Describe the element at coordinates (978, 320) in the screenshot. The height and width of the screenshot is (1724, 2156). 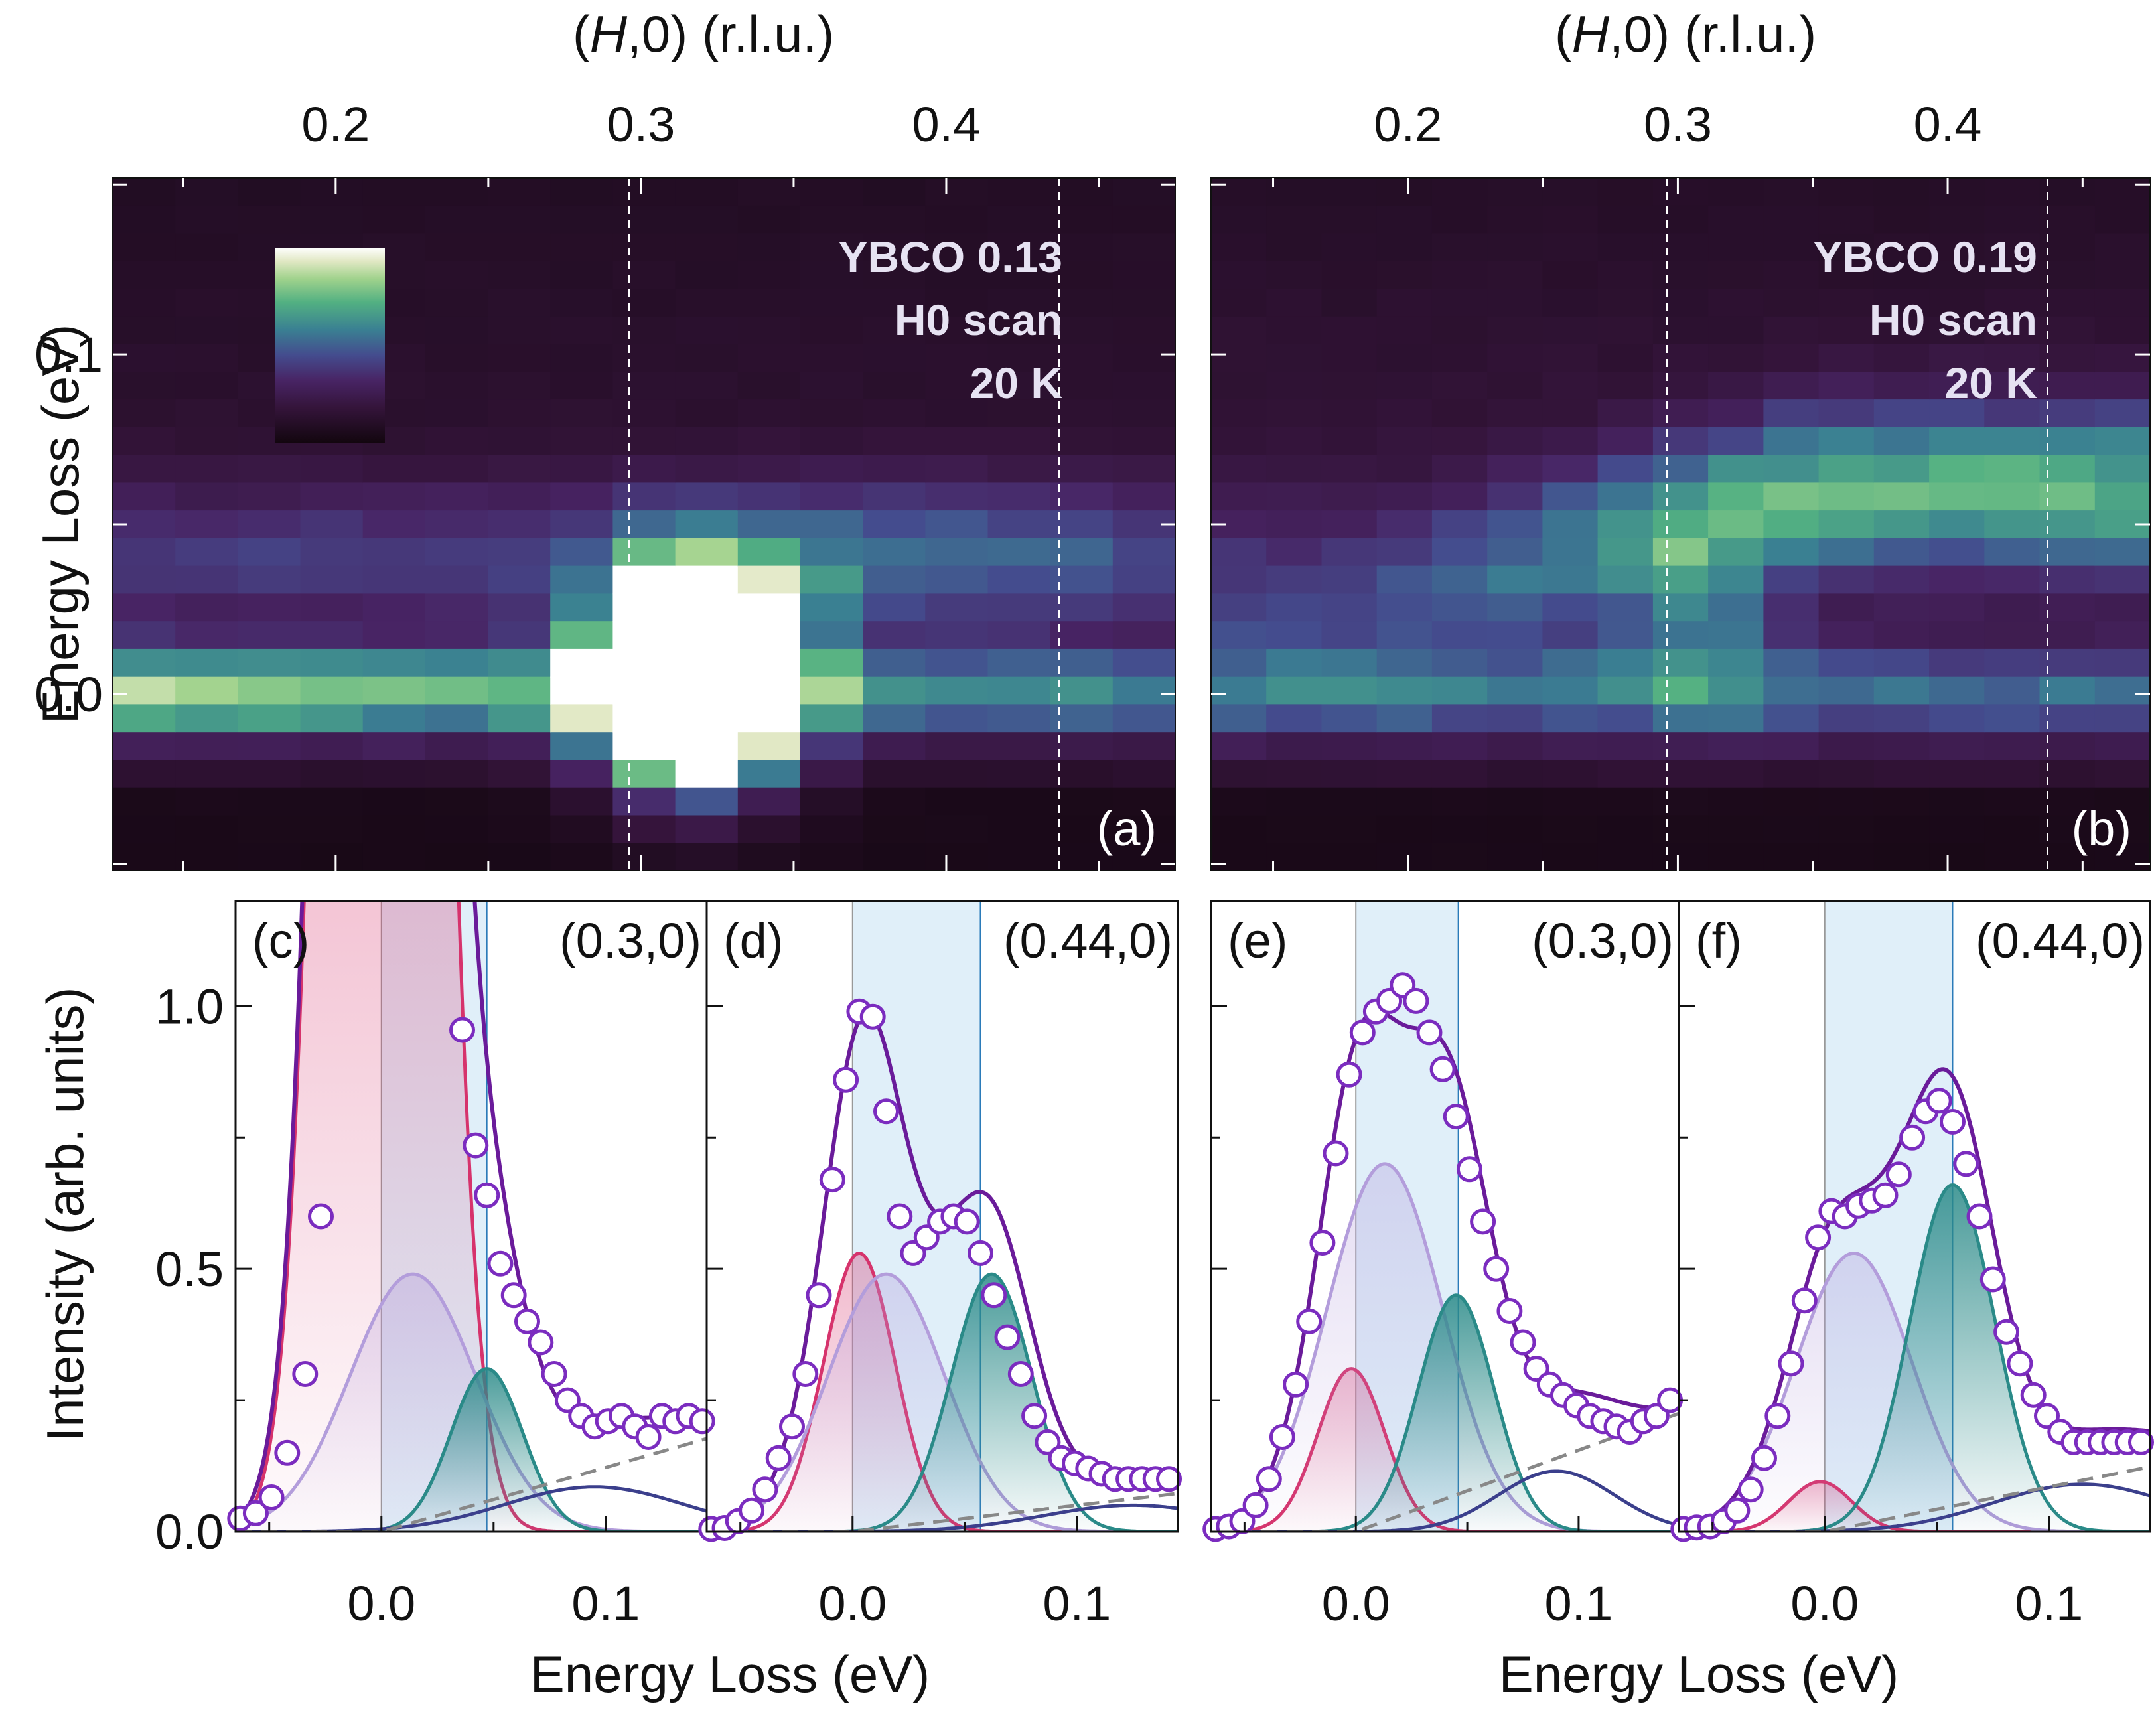
I see `heatmap-annotation: H0 scan` at that location.